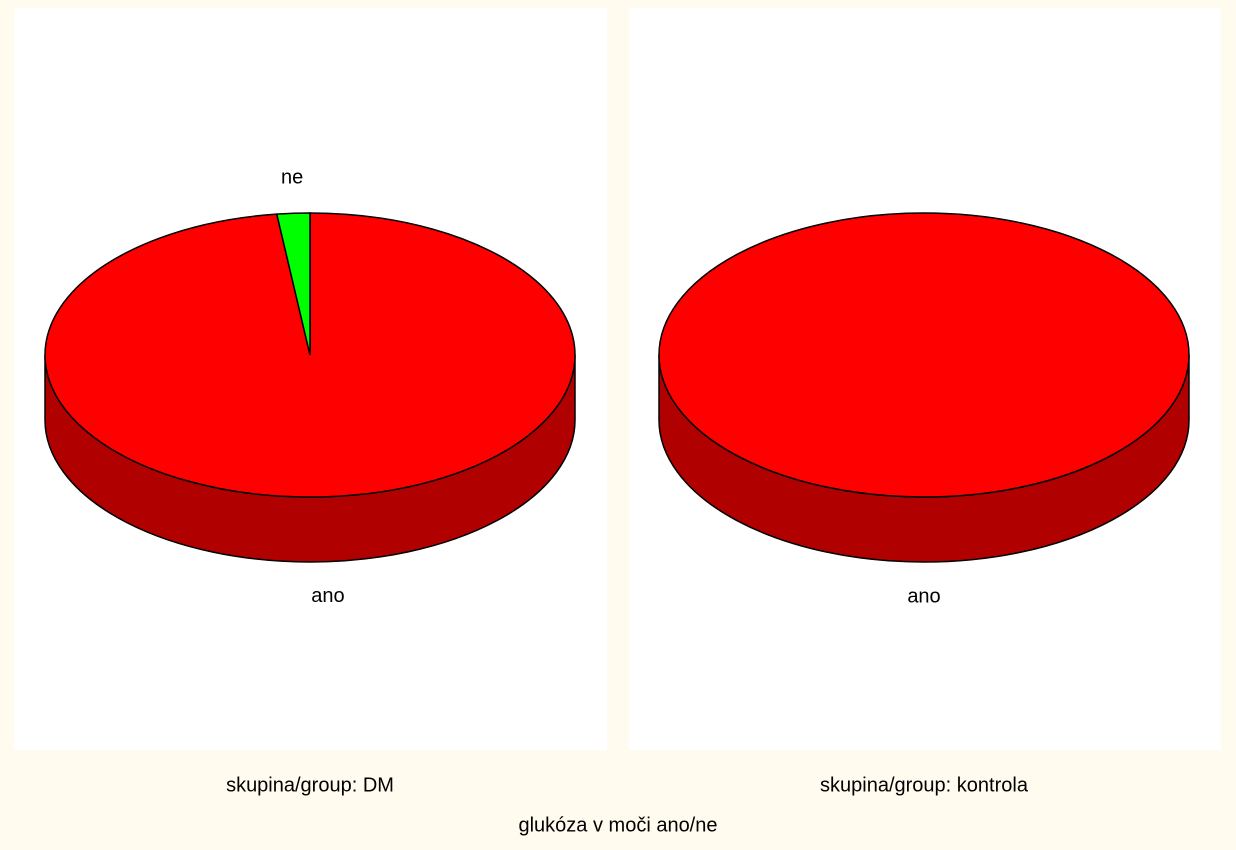 The image size is (1236, 850). Describe the element at coordinates (617, 825) in the screenshot. I see `chart-title: glukóza v moči ano/ne` at that location.